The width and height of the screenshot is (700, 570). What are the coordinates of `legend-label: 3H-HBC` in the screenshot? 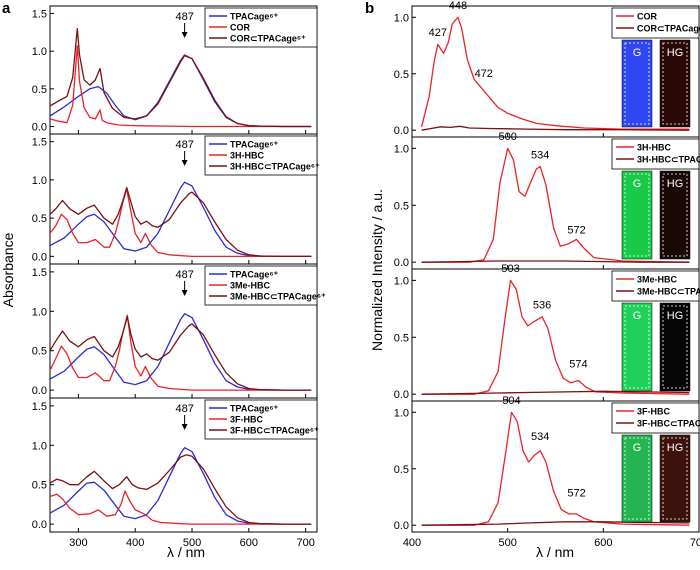 It's located at (247, 156).